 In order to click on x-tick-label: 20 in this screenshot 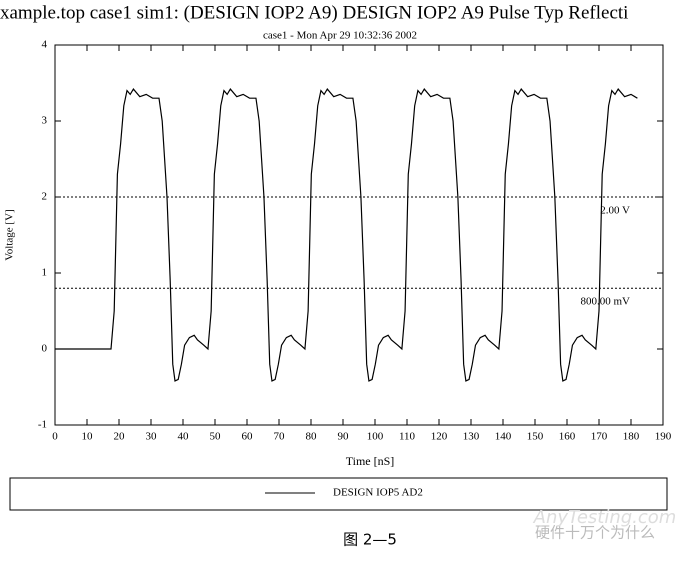, I will do `click(120, 437)`.